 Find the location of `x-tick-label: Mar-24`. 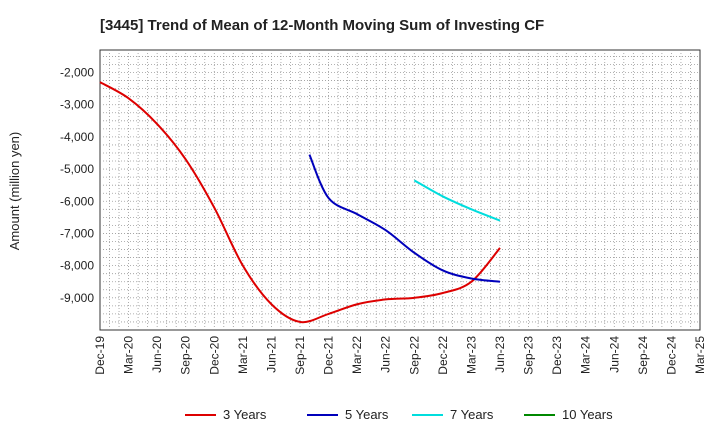

x-tick-label: Mar-24 is located at coordinates (586, 355).